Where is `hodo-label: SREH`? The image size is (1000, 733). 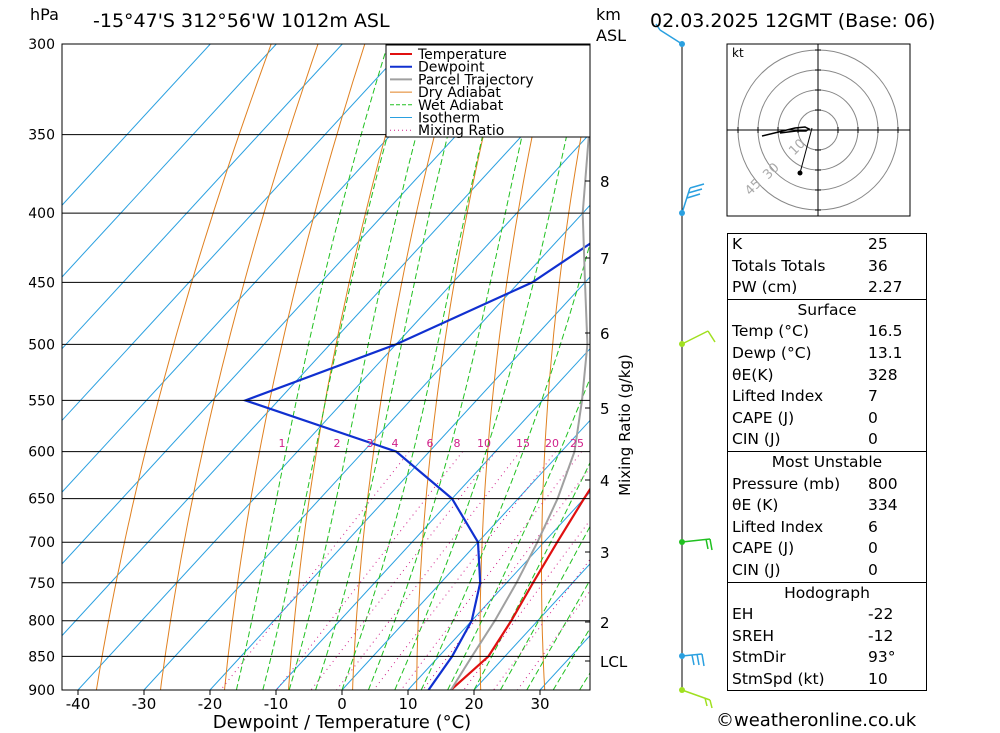
hodo-label: SREH is located at coordinates (753, 635).